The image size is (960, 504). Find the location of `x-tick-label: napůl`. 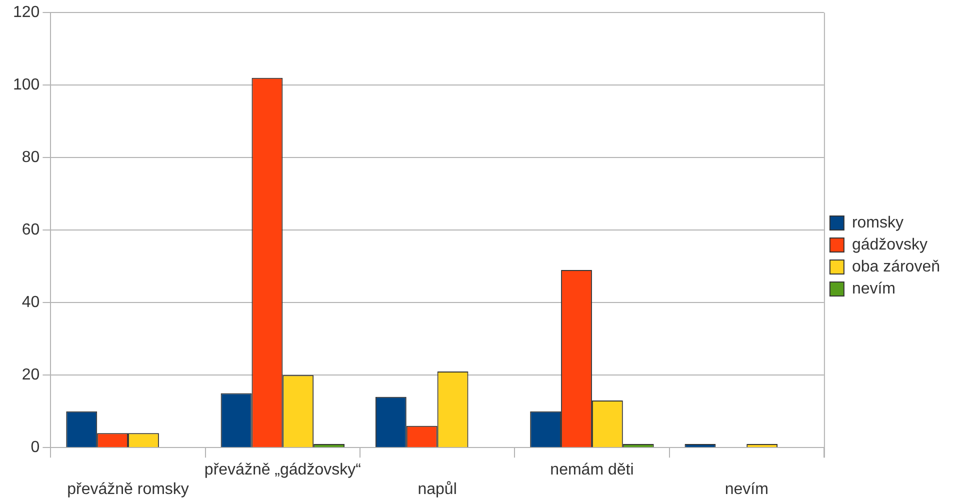

x-tick-label: napůl is located at coordinates (437, 489).